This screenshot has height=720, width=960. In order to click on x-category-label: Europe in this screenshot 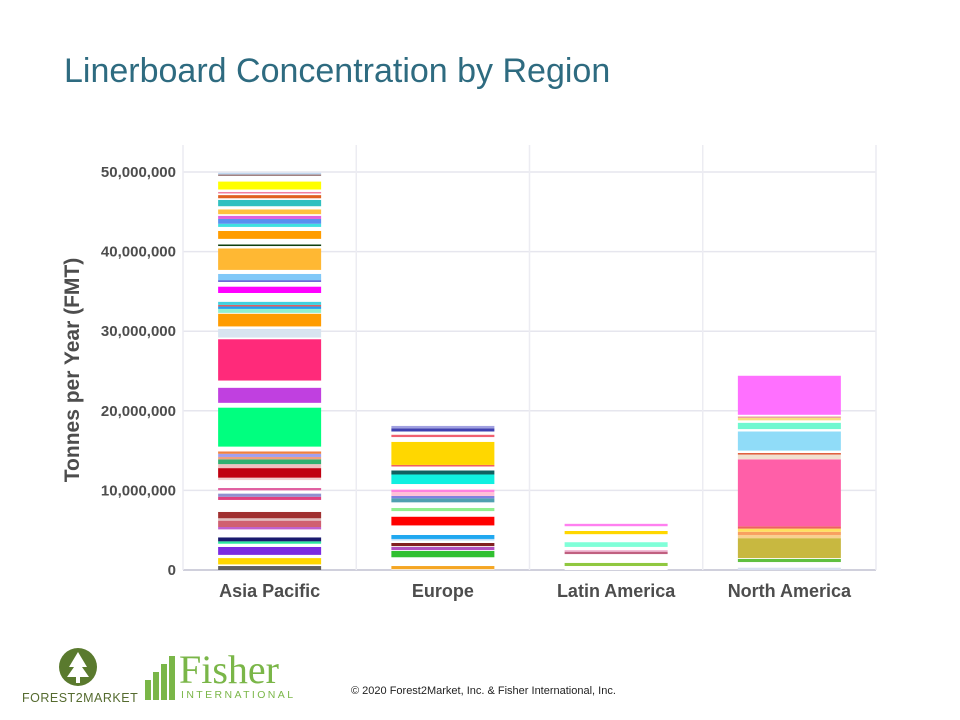, I will do `click(443, 591)`.